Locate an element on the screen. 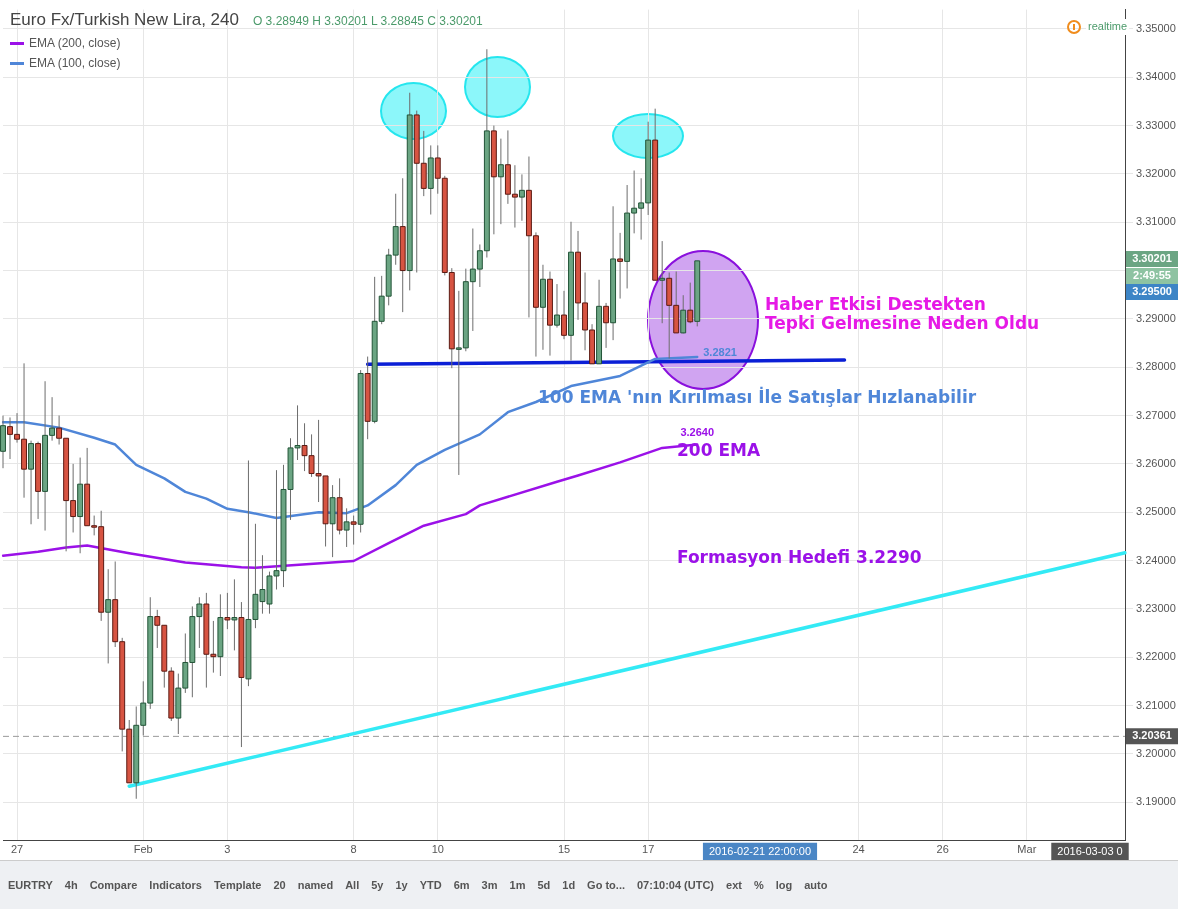 This screenshot has height=909, width=1178. y-tick-label: 3.34000 is located at coordinates (1156, 76).